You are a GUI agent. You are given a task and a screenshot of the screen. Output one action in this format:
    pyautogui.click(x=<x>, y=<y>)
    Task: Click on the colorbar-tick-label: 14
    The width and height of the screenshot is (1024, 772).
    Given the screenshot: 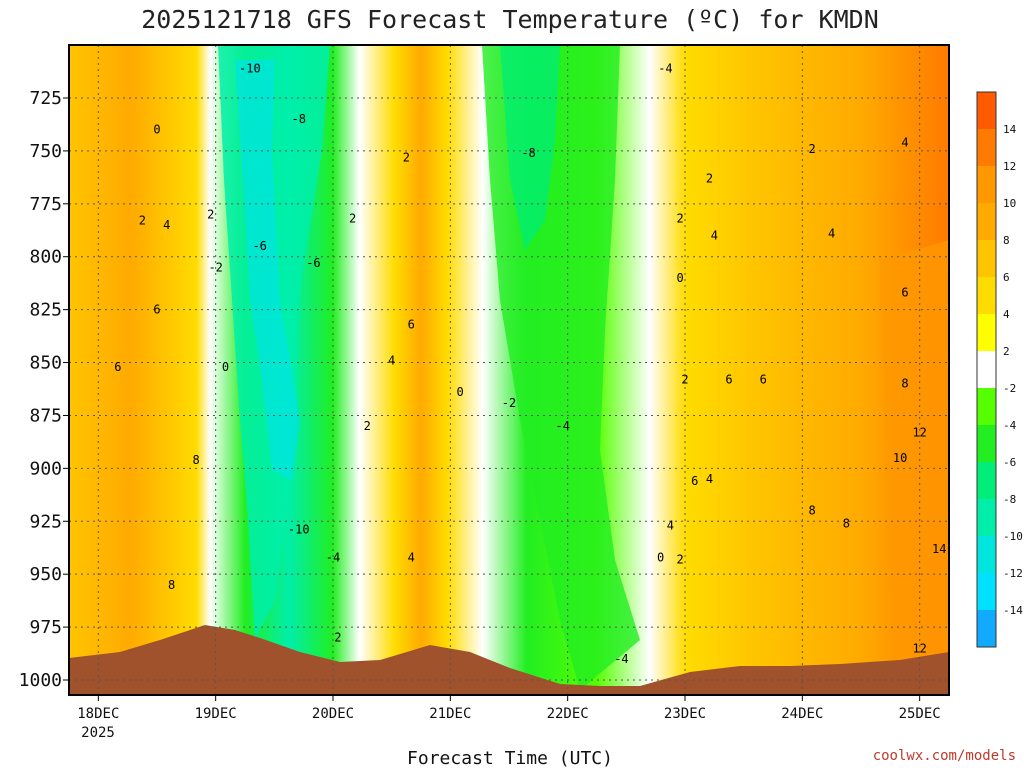 What is the action you would take?
    pyautogui.click(x=1010, y=129)
    